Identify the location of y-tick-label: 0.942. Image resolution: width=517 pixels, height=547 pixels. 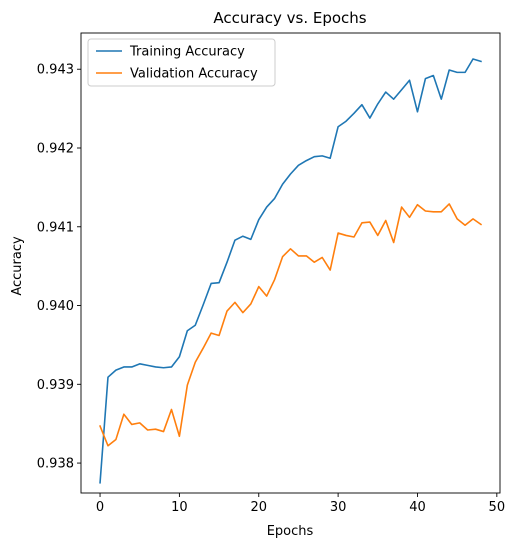
(55, 149).